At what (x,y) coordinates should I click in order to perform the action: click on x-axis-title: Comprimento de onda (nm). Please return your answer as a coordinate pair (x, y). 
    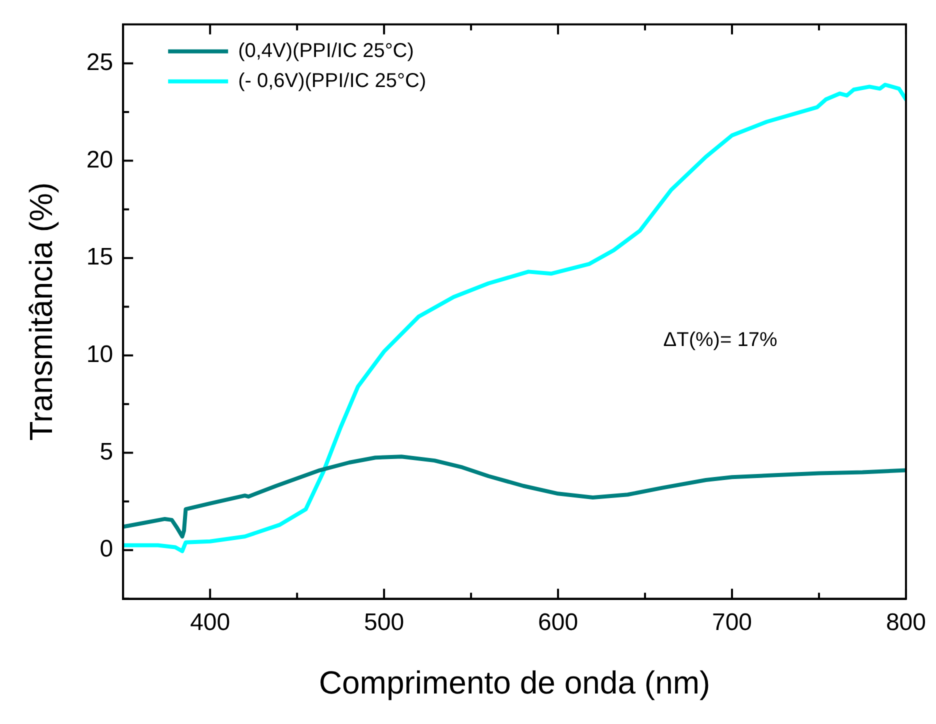
    Looking at the image, I should click on (514, 682).